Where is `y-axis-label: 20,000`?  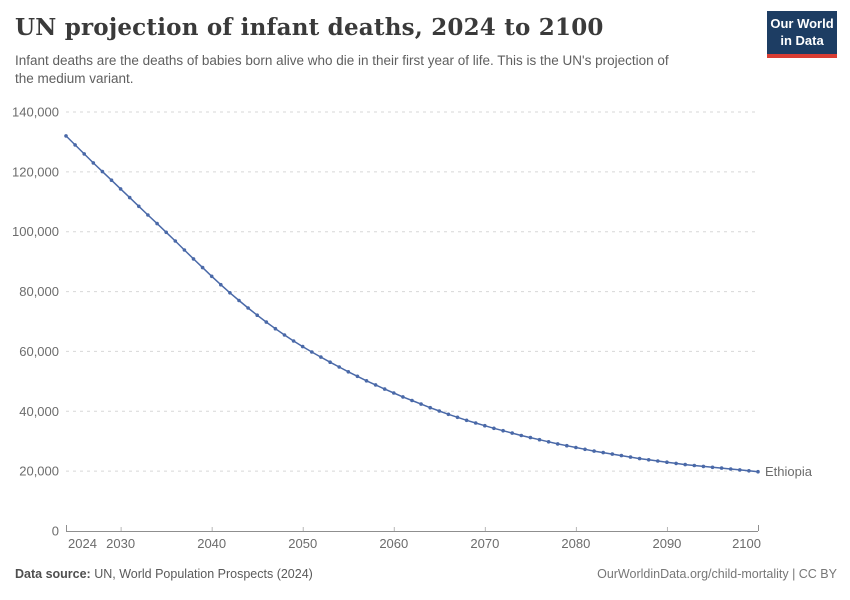
y-axis-label: 20,000 is located at coordinates (39, 471).